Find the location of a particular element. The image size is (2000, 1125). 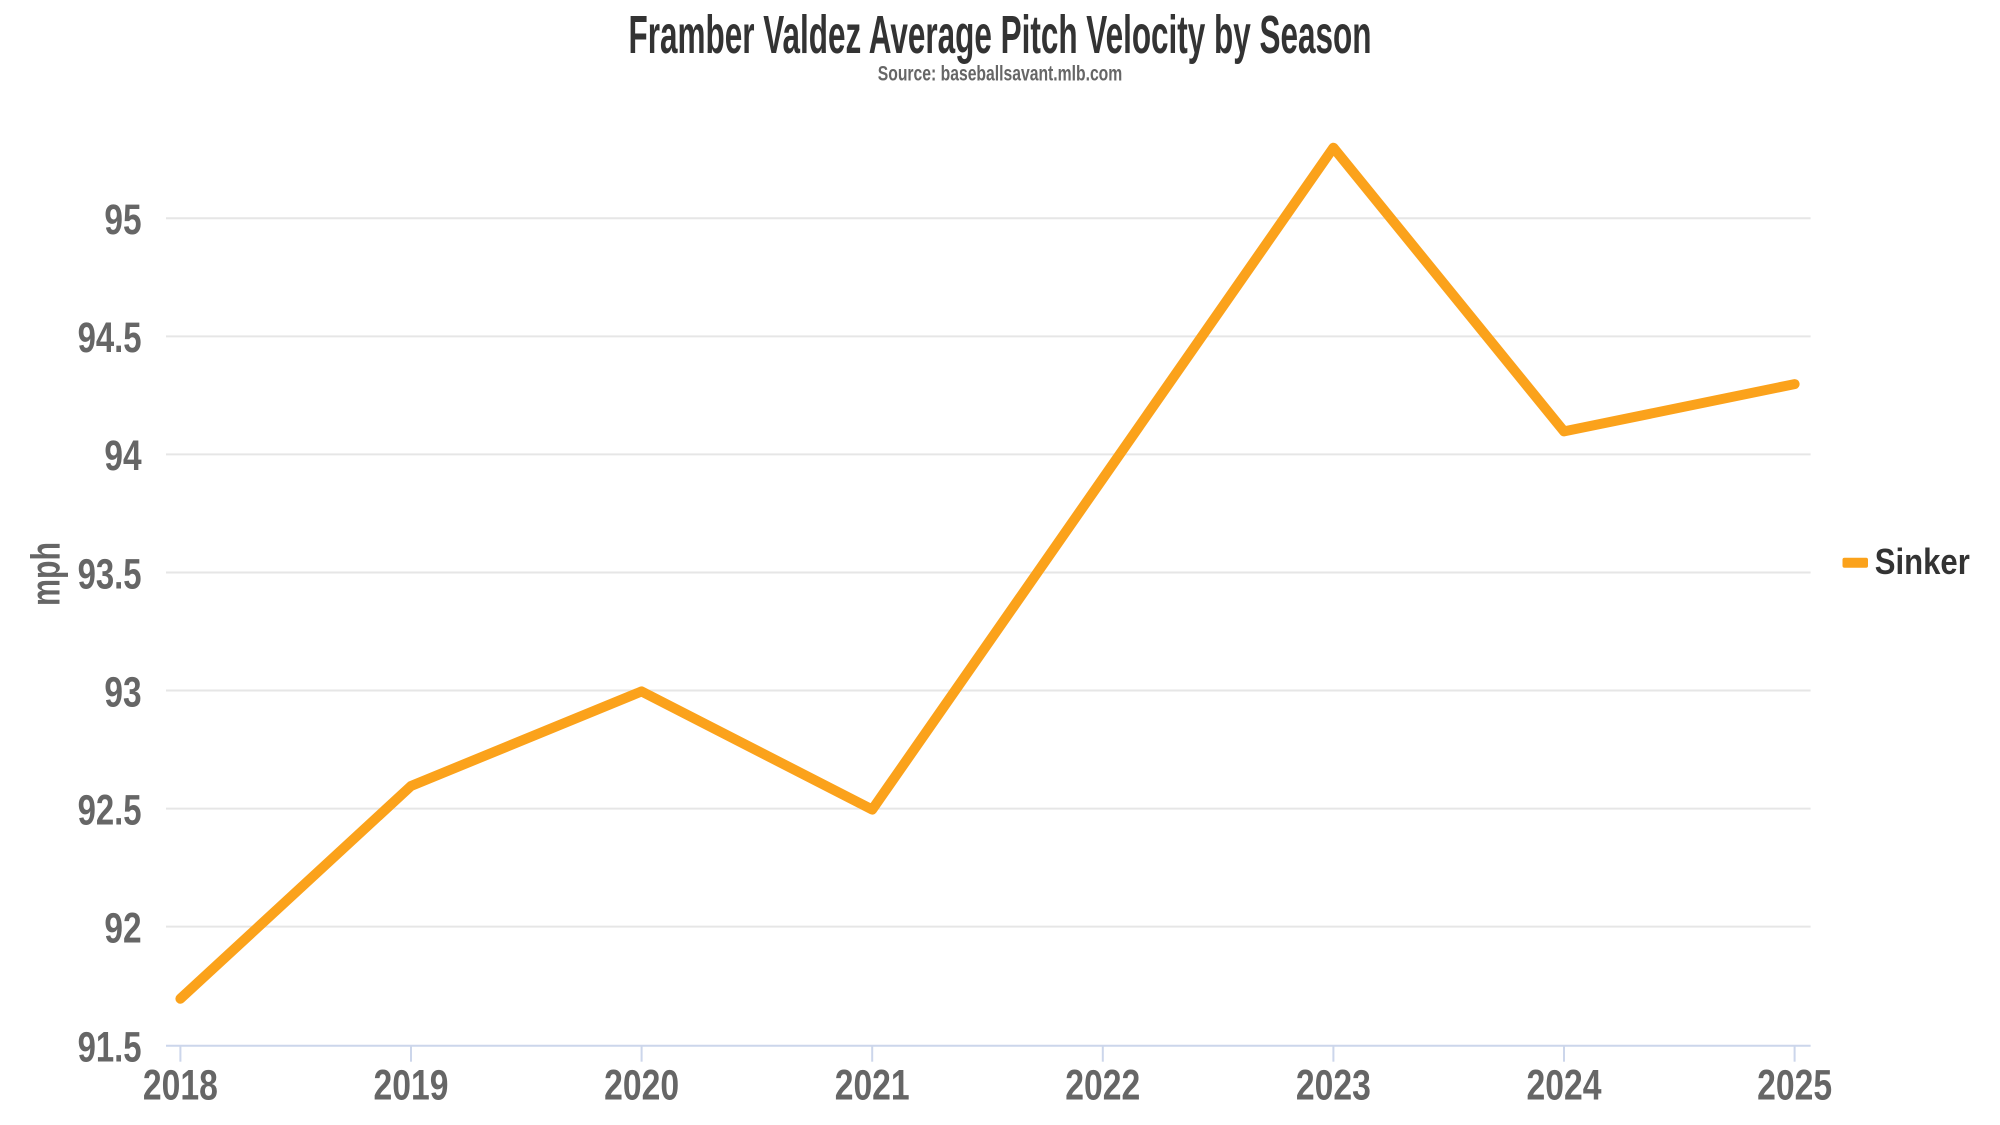

svg-text: 93.5 is located at coordinates (110, 574).